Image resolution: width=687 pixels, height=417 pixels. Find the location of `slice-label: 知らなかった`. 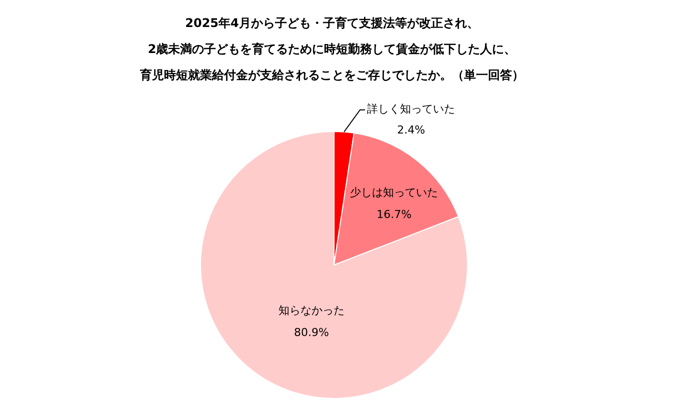

slice-label: 知らなかった is located at coordinates (311, 310).